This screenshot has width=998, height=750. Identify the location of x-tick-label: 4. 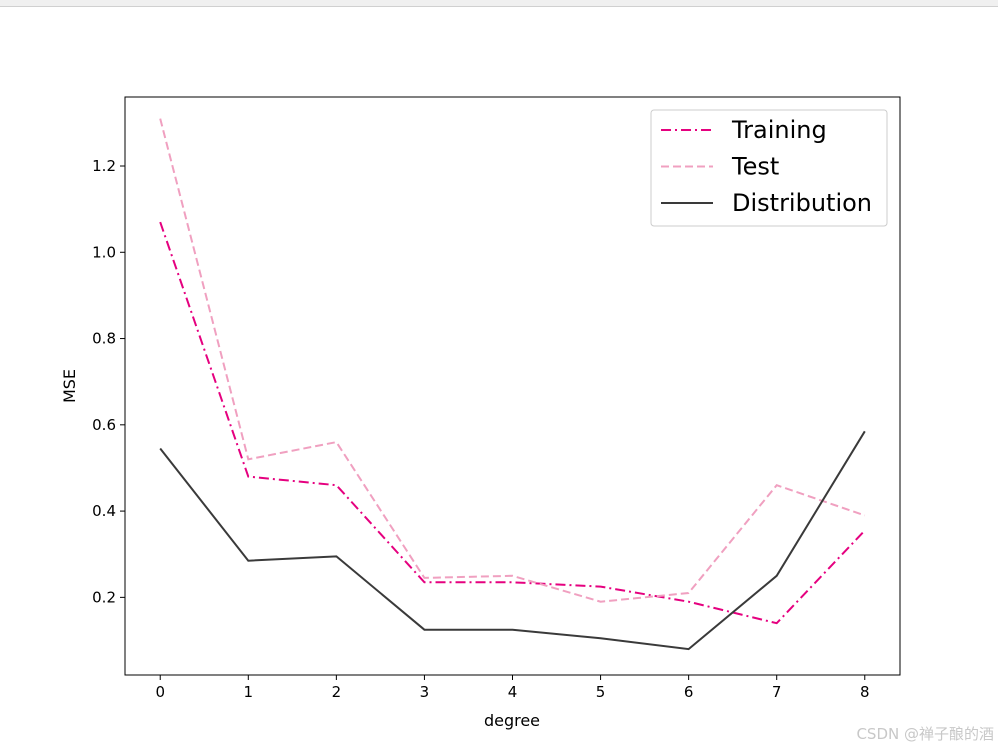
(513, 692).